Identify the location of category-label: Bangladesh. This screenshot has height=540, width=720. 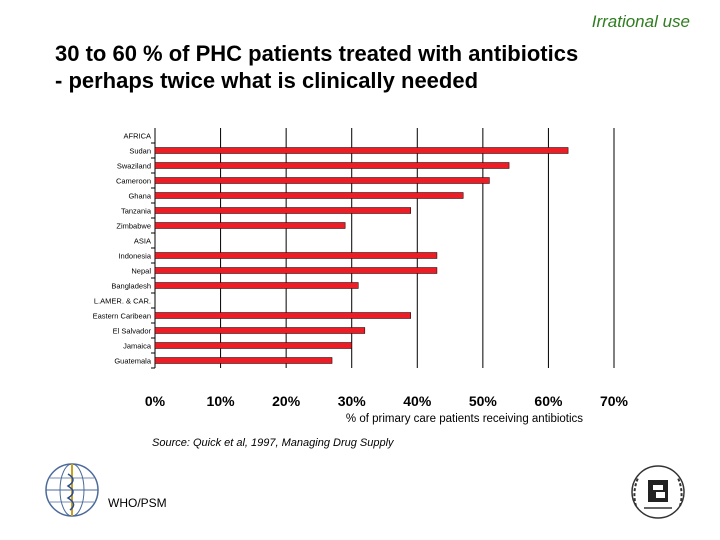
(131, 286).